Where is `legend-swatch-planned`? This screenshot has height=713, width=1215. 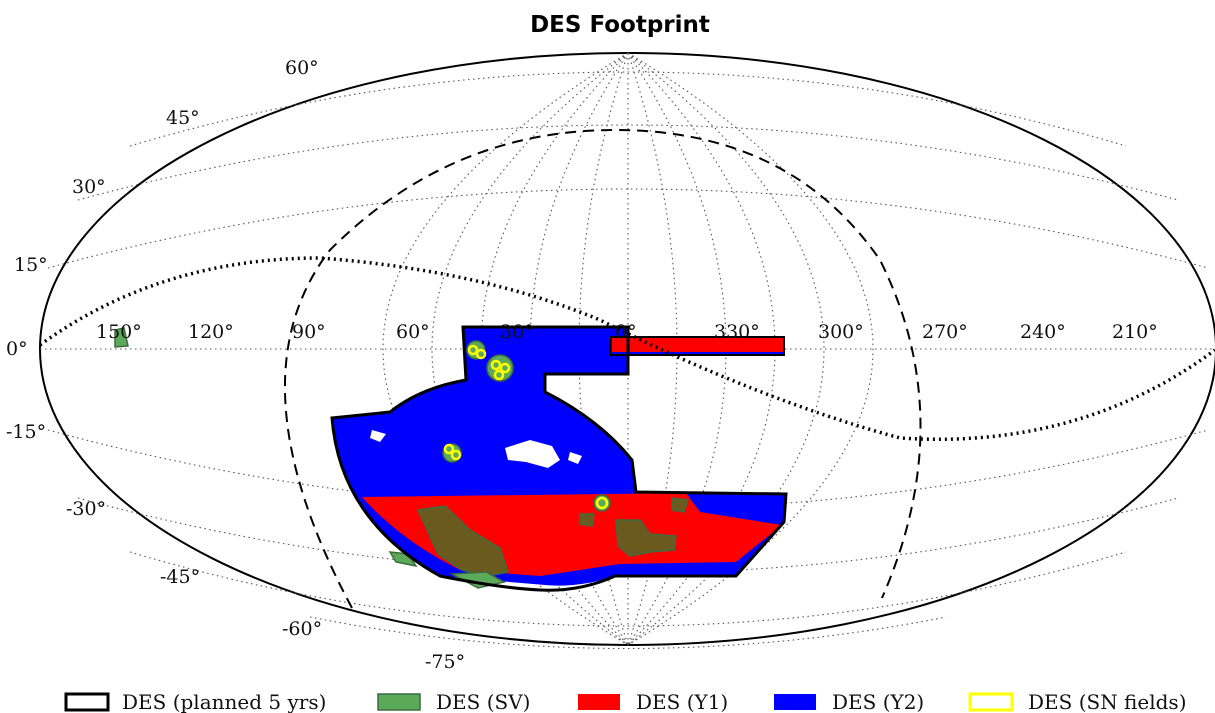 legend-swatch-planned is located at coordinates (87, 702).